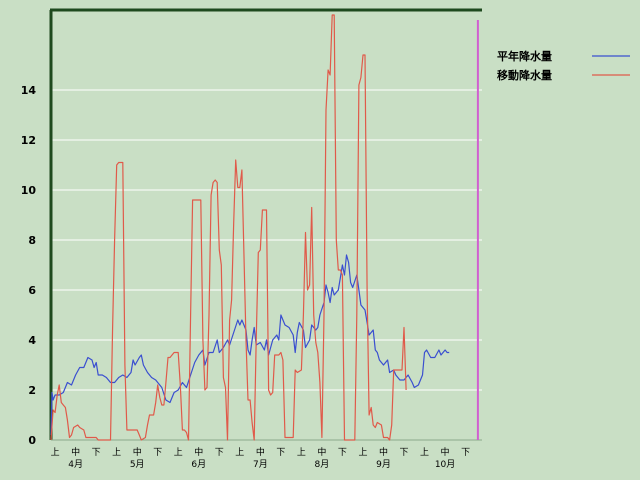 The height and width of the screenshot is (480, 640). I want to click on x-month-label: 7月, so click(260, 464).